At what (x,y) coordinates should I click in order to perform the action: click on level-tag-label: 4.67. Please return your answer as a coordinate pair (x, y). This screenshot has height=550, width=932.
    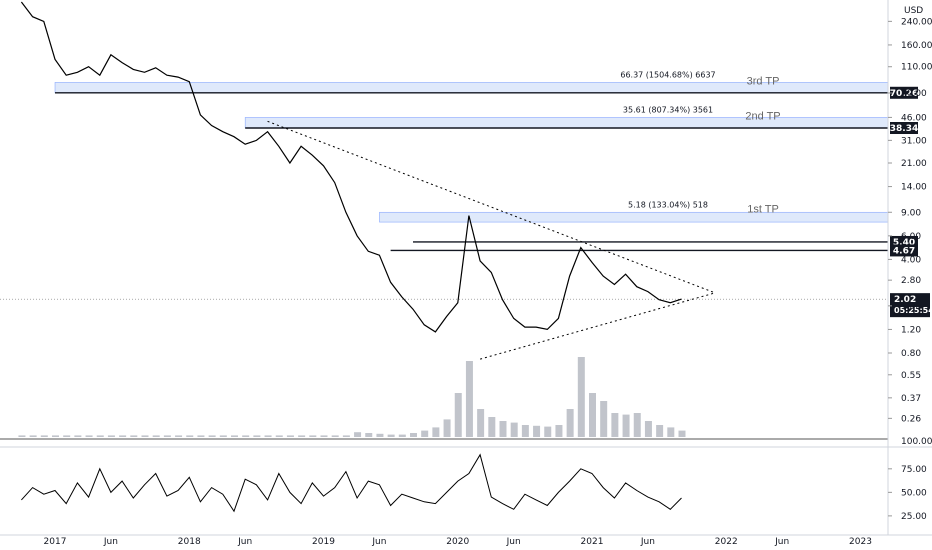
    Looking at the image, I should click on (904, 251).